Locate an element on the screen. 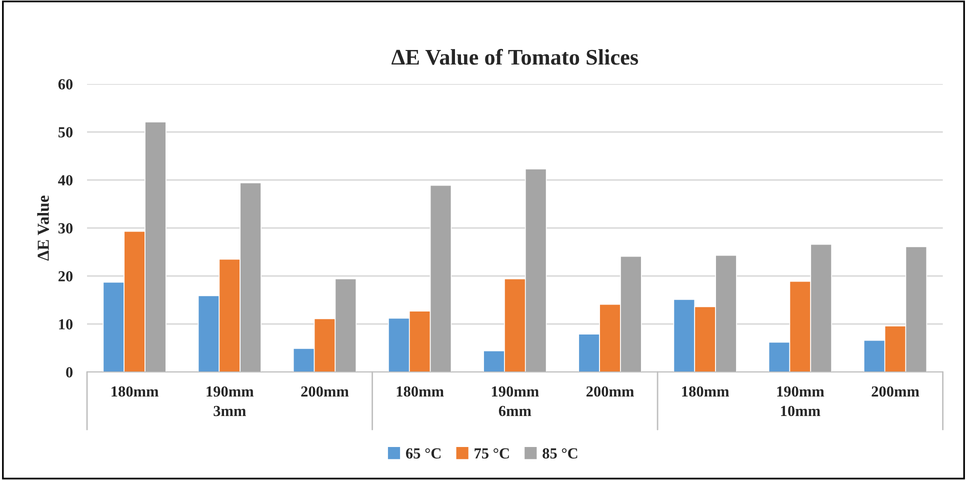 This screenshot has width=967, height=480. legend-label: 75 °C is located at coordinates (491, 453).